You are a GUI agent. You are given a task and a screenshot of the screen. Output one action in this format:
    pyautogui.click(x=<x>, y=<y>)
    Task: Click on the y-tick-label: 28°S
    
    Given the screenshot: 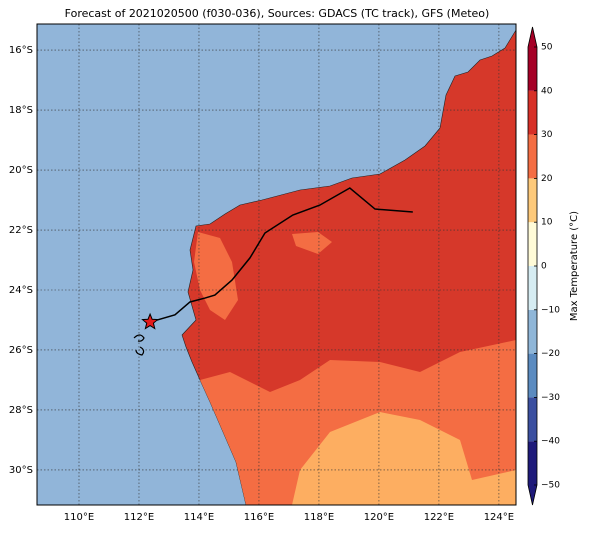 What is the action you would take?
    pyautogui.click(x=21, y=410)
    